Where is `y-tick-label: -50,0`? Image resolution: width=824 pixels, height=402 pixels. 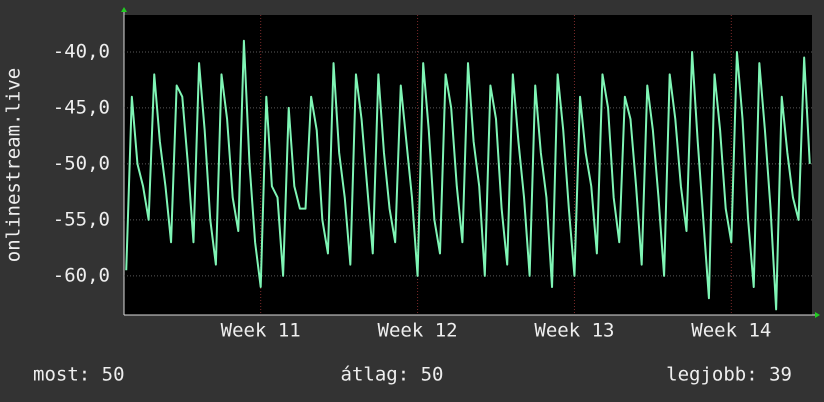
y-tick-label: -50,0 is located at coordinates (81, 163).